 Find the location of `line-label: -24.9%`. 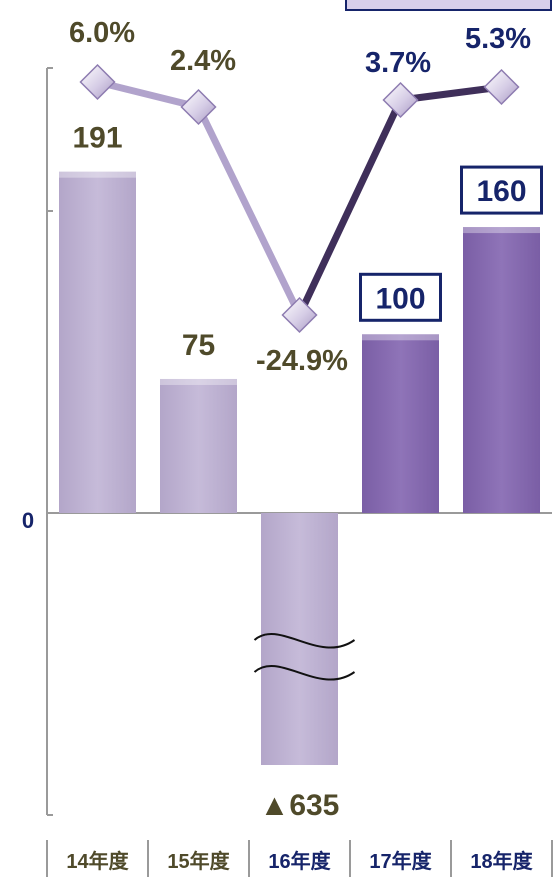

line-label: -24.9% is located at coordinates (302, 361).